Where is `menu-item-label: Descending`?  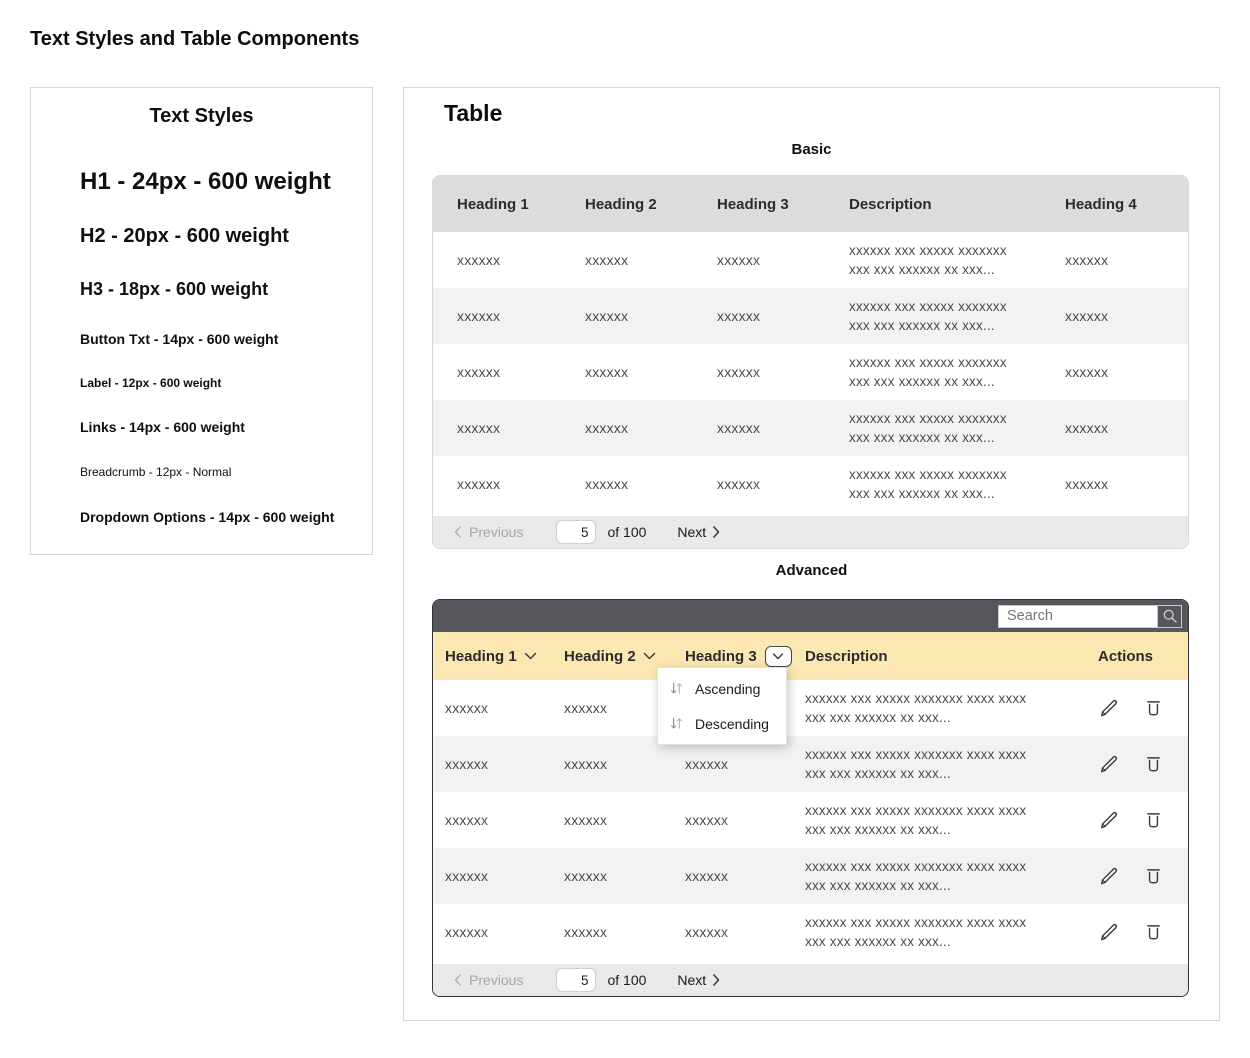
menu-item-label: Descending is located at coordinates (732, 723).